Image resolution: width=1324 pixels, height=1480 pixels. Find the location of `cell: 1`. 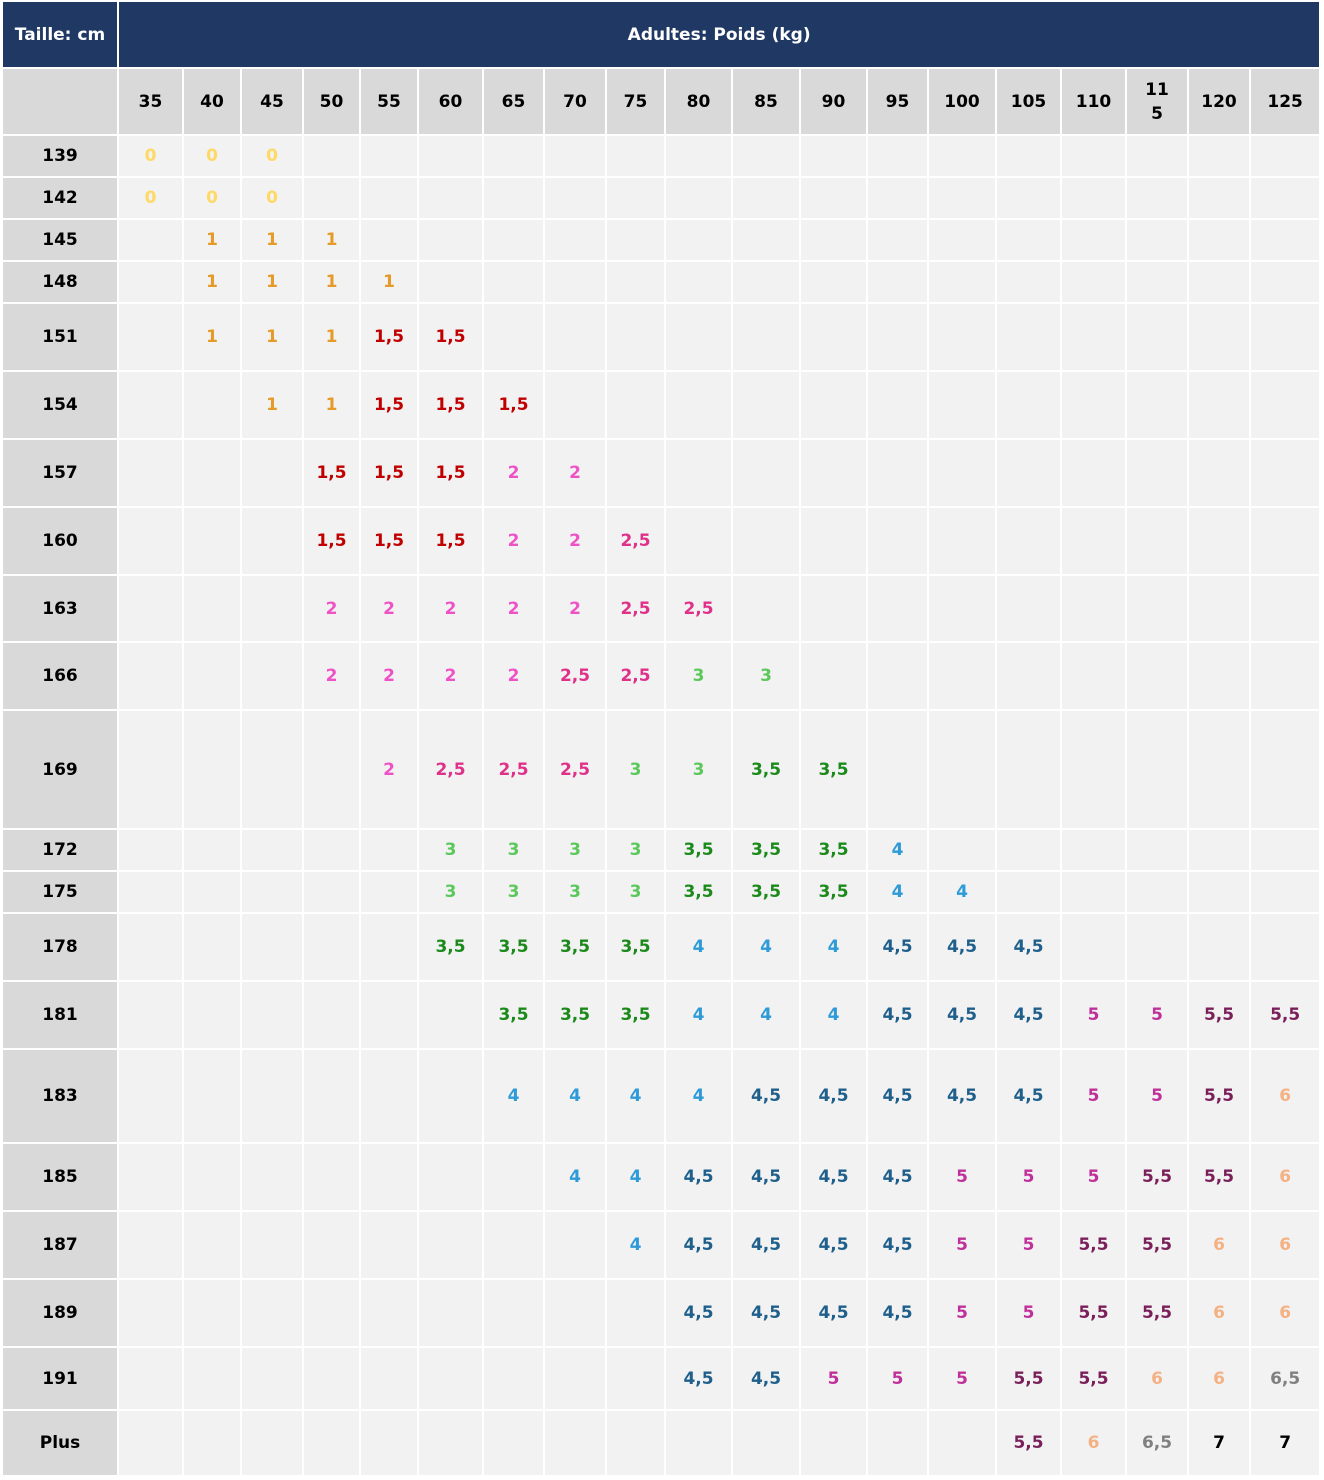

cell: 1 is located at coordinates (212, 282).